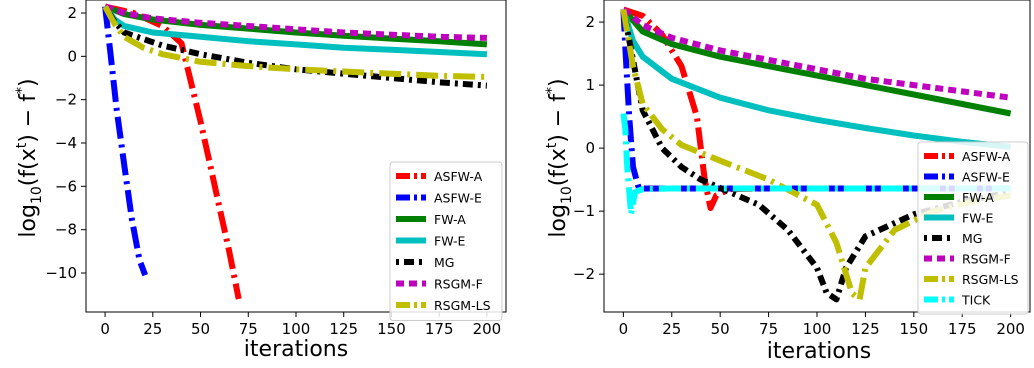 The image size is (1034, 368). I want to click on series-line-fw-a, so click(816, 62).